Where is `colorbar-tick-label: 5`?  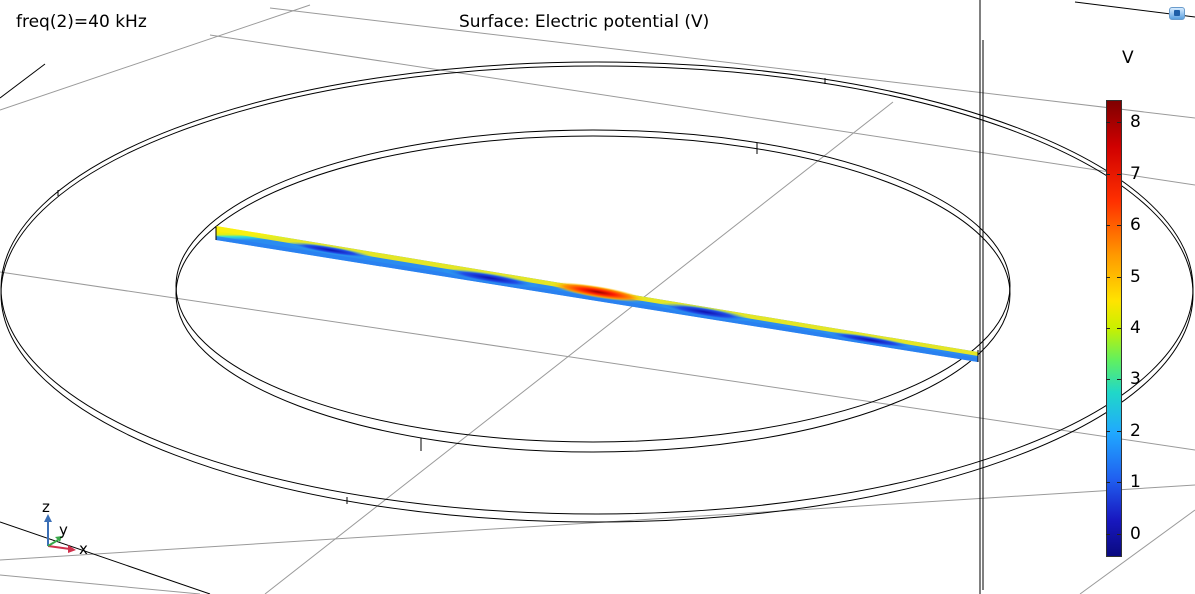 colorbar-tick-label: 5 is located at coordinates (1135, 277).